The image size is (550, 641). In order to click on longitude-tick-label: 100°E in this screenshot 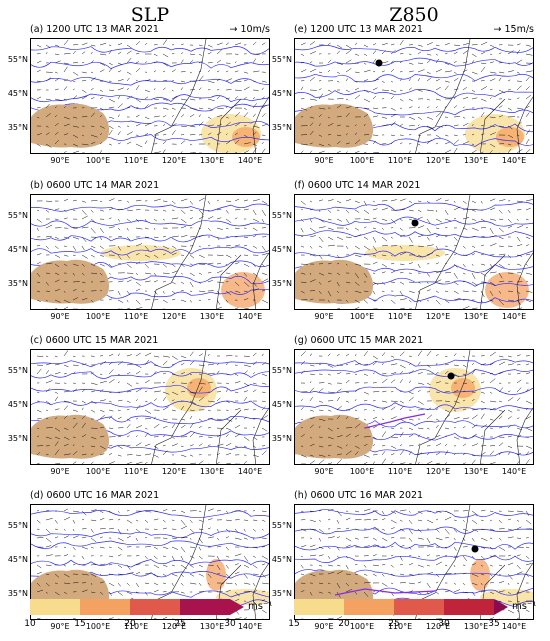, I will do `click(98, 626)`.